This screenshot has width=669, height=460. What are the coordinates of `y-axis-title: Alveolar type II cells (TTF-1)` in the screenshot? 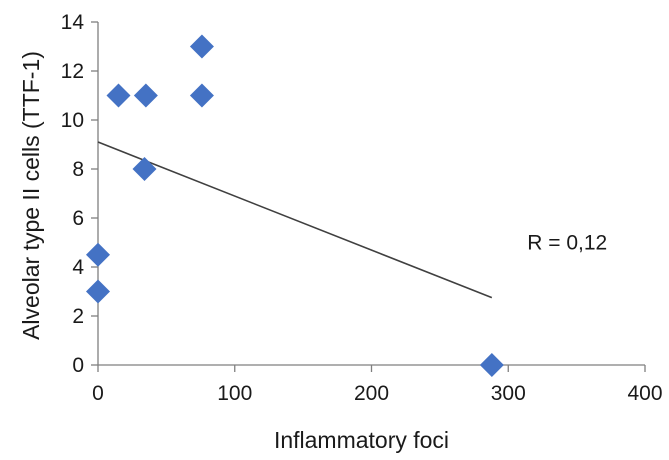 It's located at (31, 195).